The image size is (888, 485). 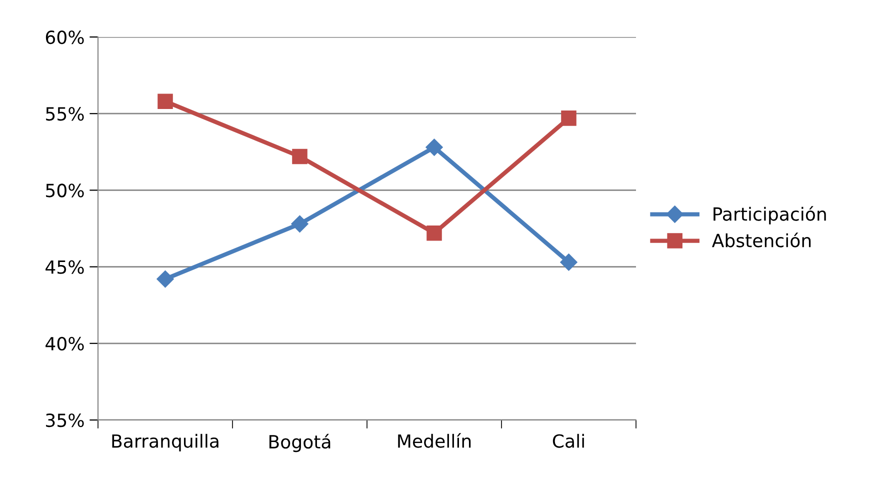 I want to click on legend-label: Participación, so click(x=770, y=215).